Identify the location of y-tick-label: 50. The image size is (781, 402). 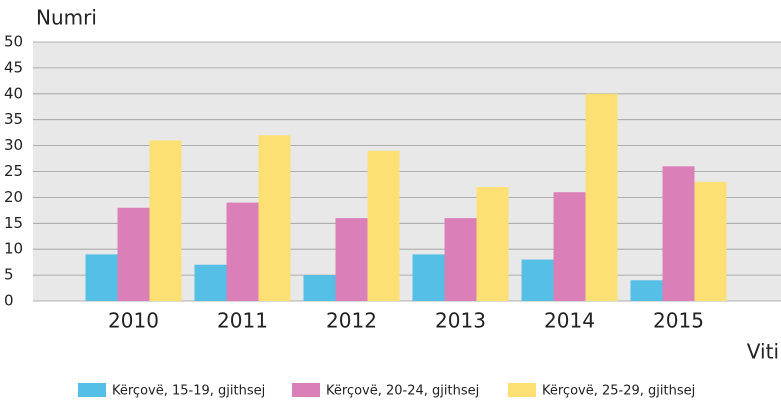
(13, 42).